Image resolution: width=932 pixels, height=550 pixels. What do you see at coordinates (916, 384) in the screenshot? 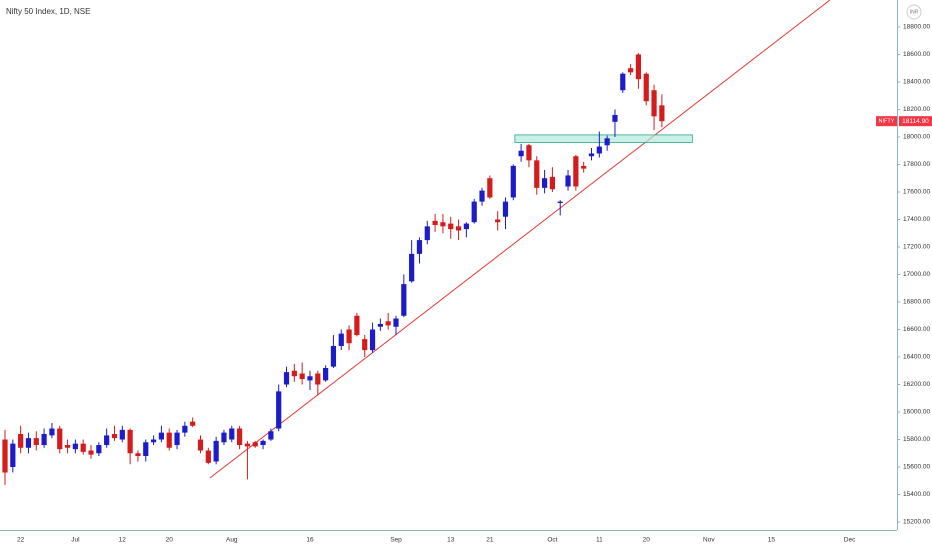
I see `y-tick-label: 16200.00` at bounding box center [916, 384].